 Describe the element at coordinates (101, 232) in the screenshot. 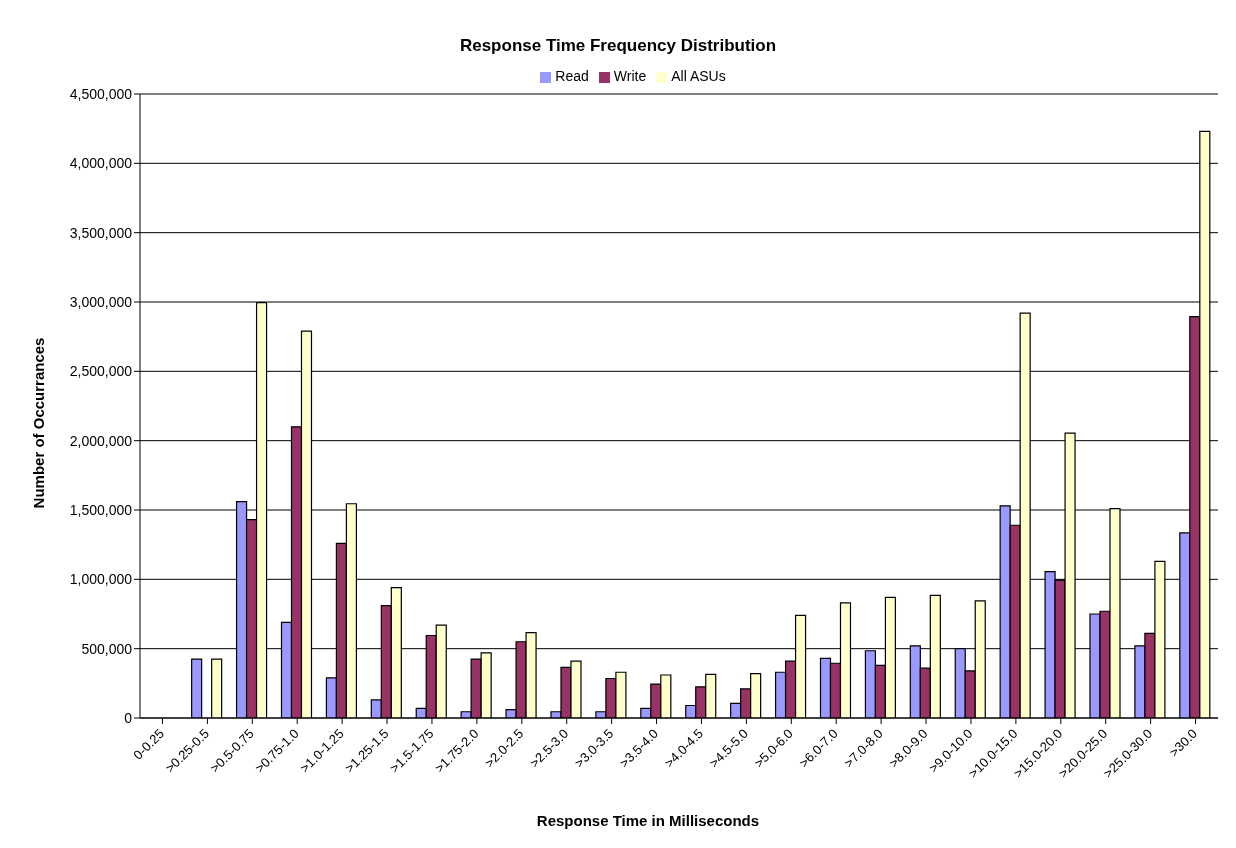

I see `y-tick-label: 3,500,000` at that location.